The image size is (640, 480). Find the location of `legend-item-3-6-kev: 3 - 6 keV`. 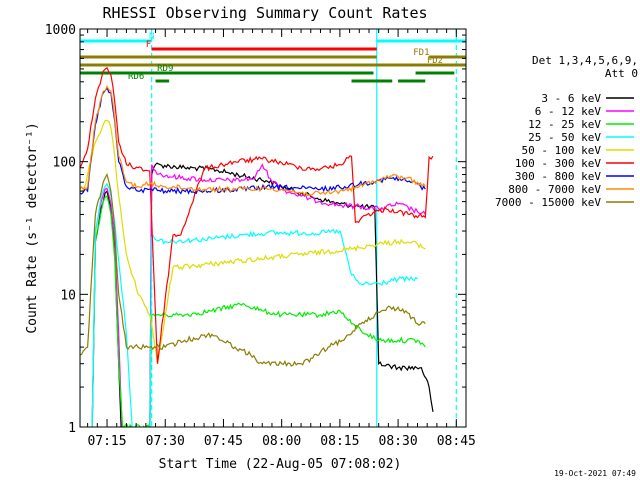

legend-item-3-6-kev: 3 - 6 keV is located at coordinates (587, 98).